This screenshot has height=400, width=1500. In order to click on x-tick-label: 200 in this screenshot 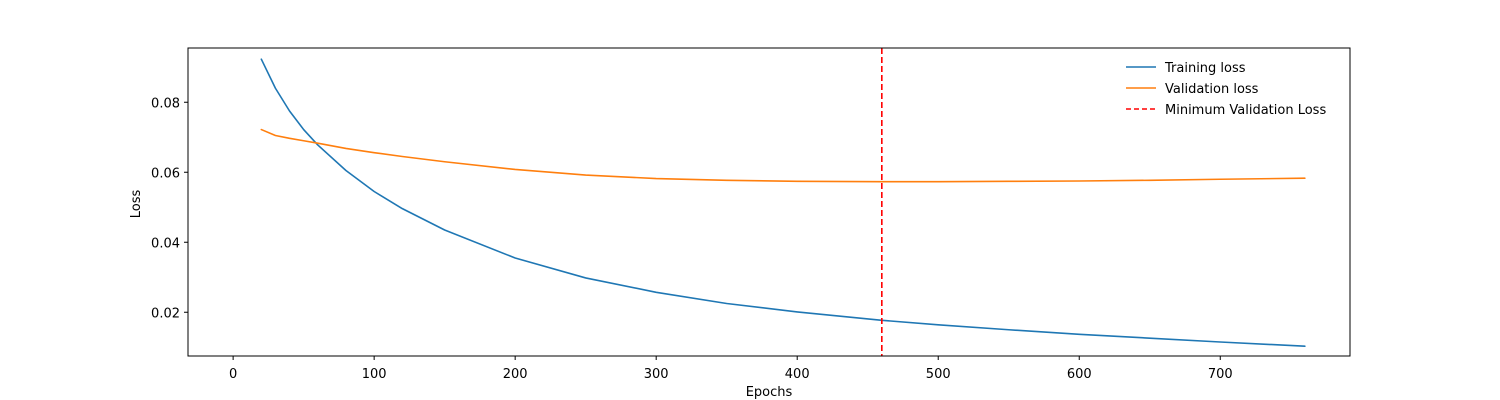, I will do `click(515, 374)`.